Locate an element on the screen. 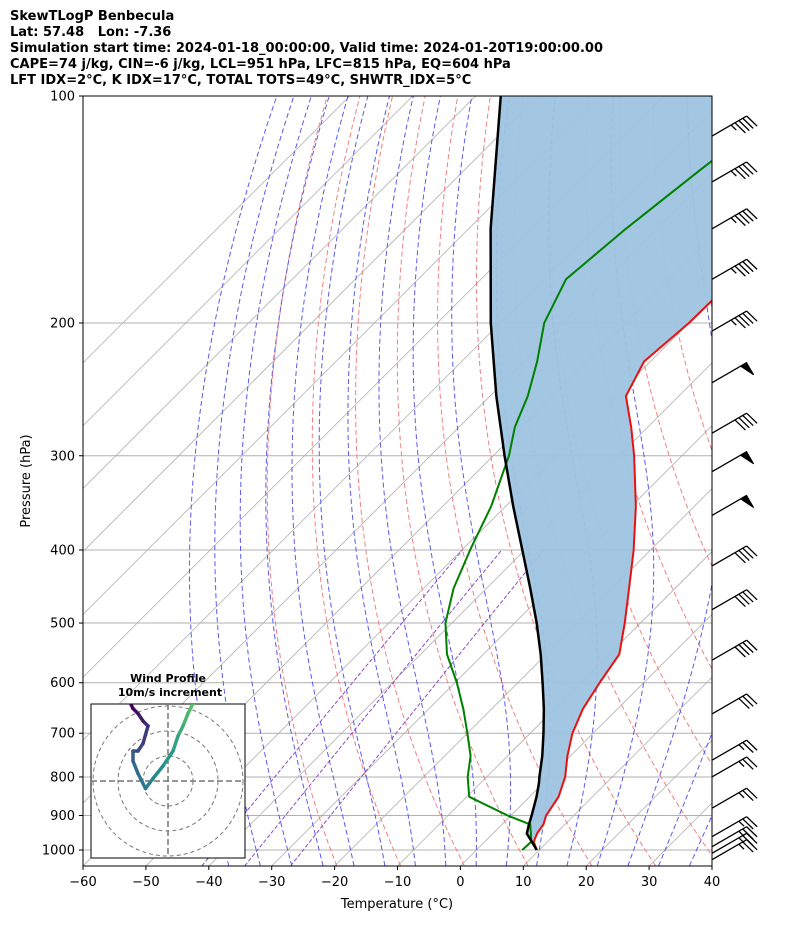  x-tick-label: −10 is located at coordinates (397, 882).